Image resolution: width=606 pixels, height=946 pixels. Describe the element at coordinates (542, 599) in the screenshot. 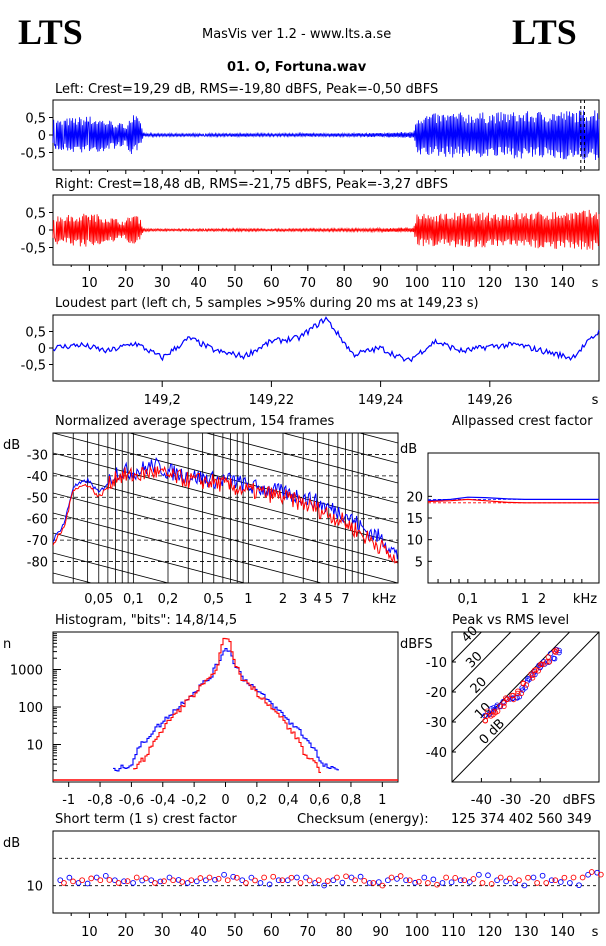

I see `crest-x-tick-label: 2` at that location.